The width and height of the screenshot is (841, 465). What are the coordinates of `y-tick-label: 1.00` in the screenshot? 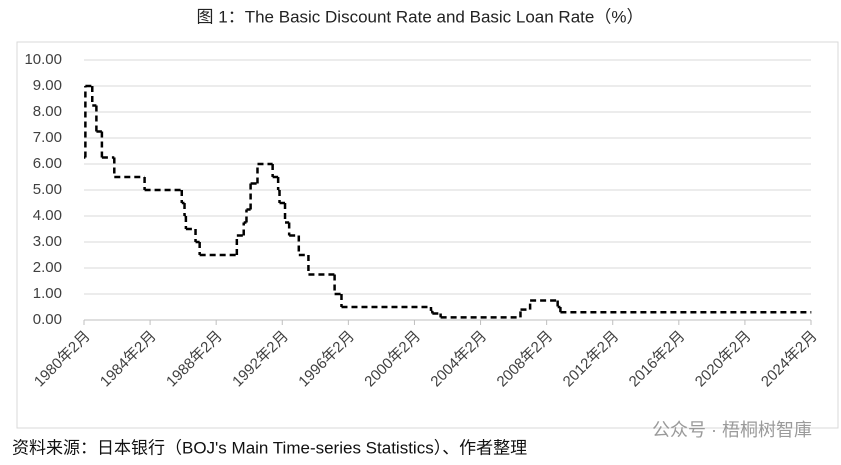 It's located at (47, 293).